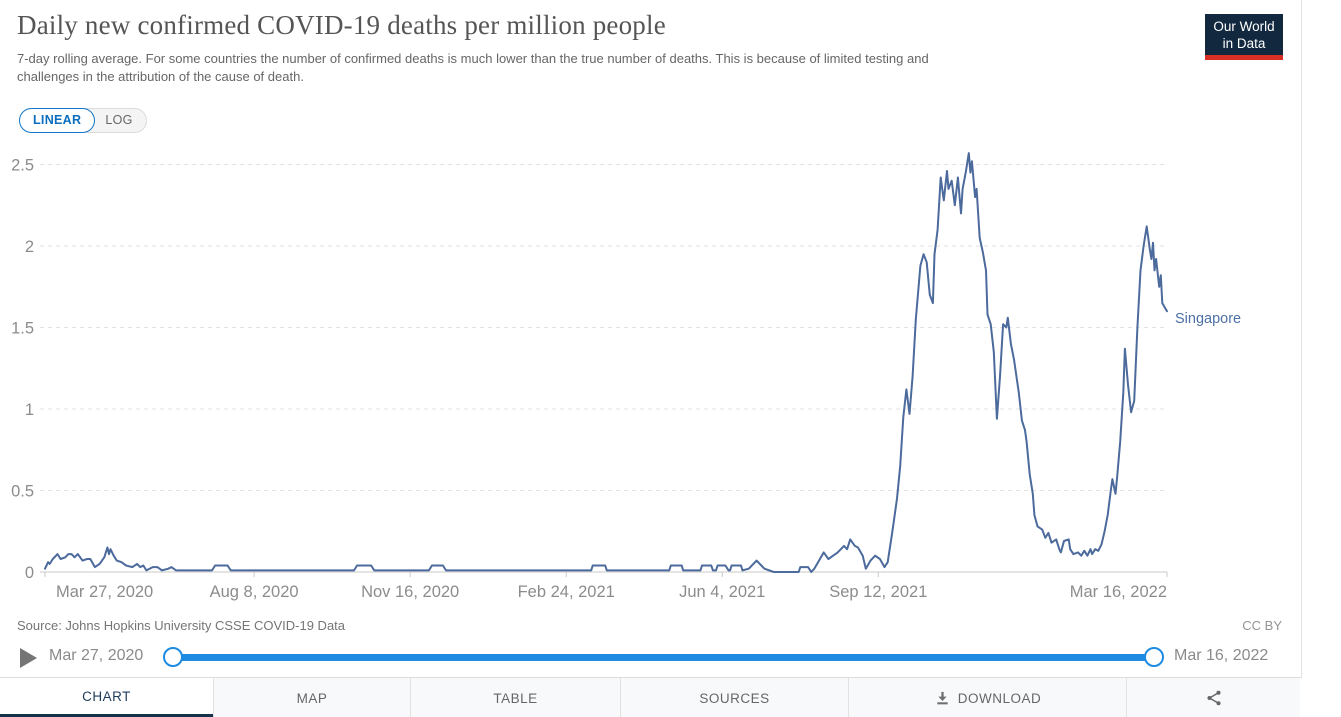  I want to click on x-axis-tick-label: Sep 12, 2021, so click(878, 592).